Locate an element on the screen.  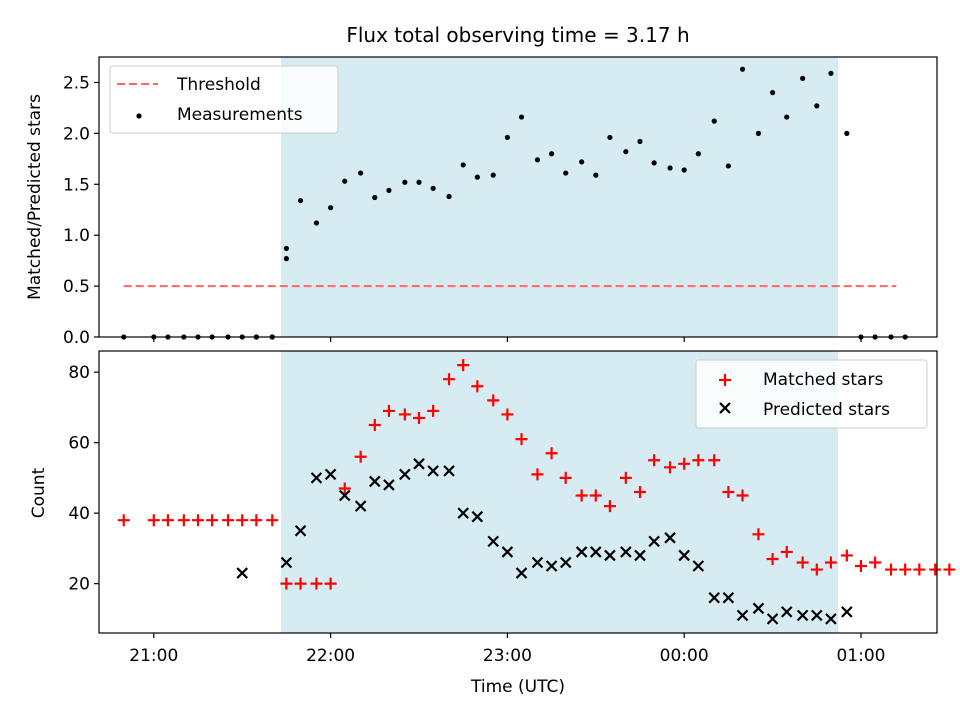
bottom-legend-box is located at coordinates (811, 394).